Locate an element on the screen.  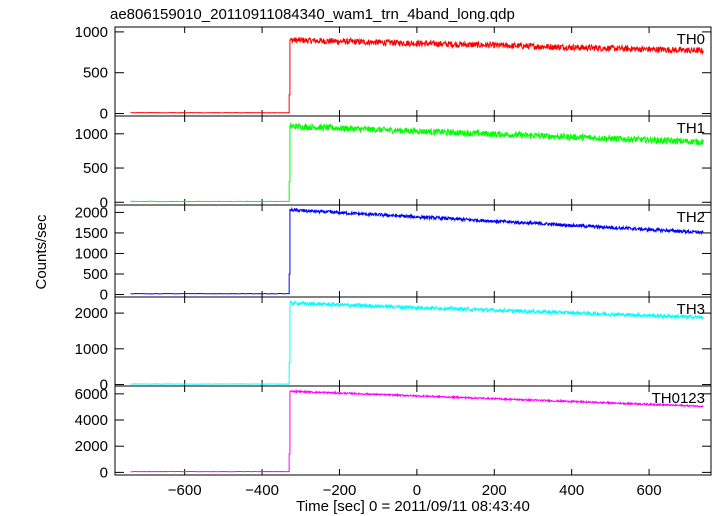
x-tick-label: −200 is located at coordinates (340, 490).